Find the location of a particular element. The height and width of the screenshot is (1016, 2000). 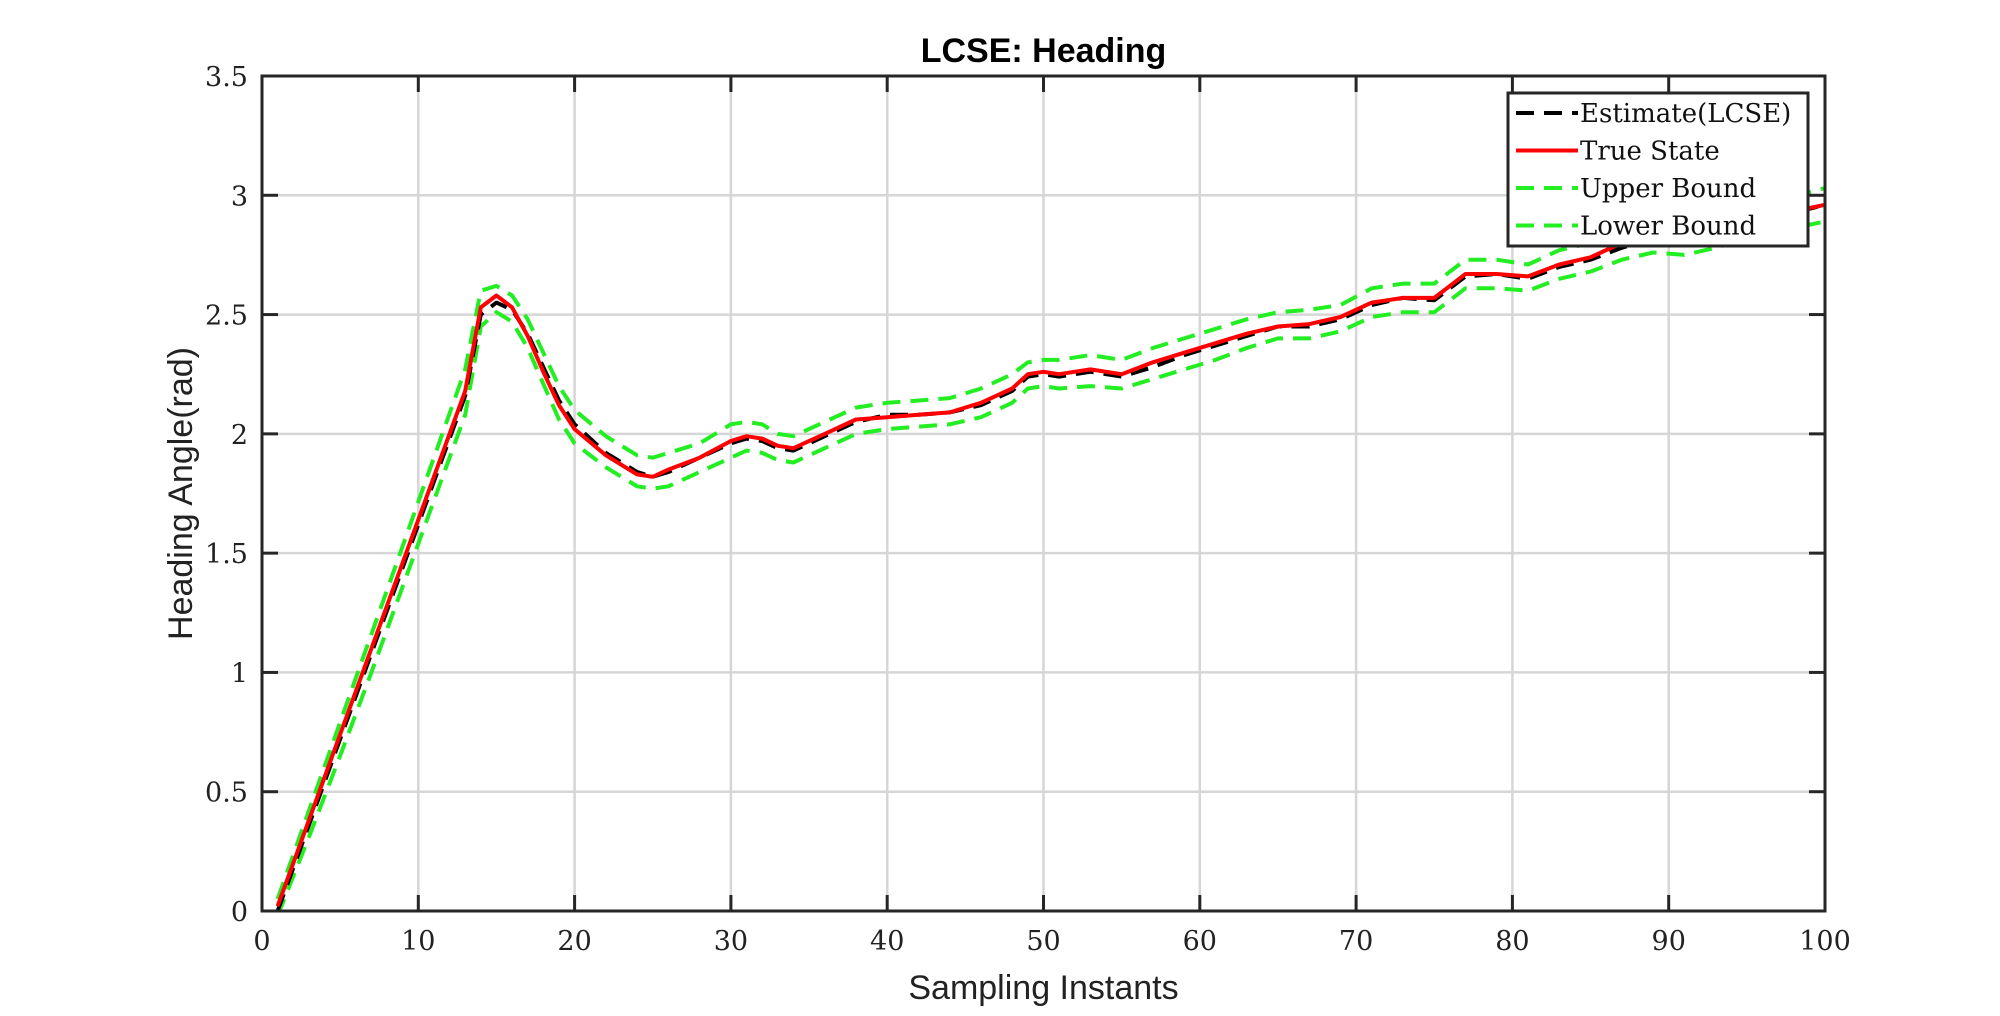

y-tick-label: 1.5 is located at coordinates (226, 554).